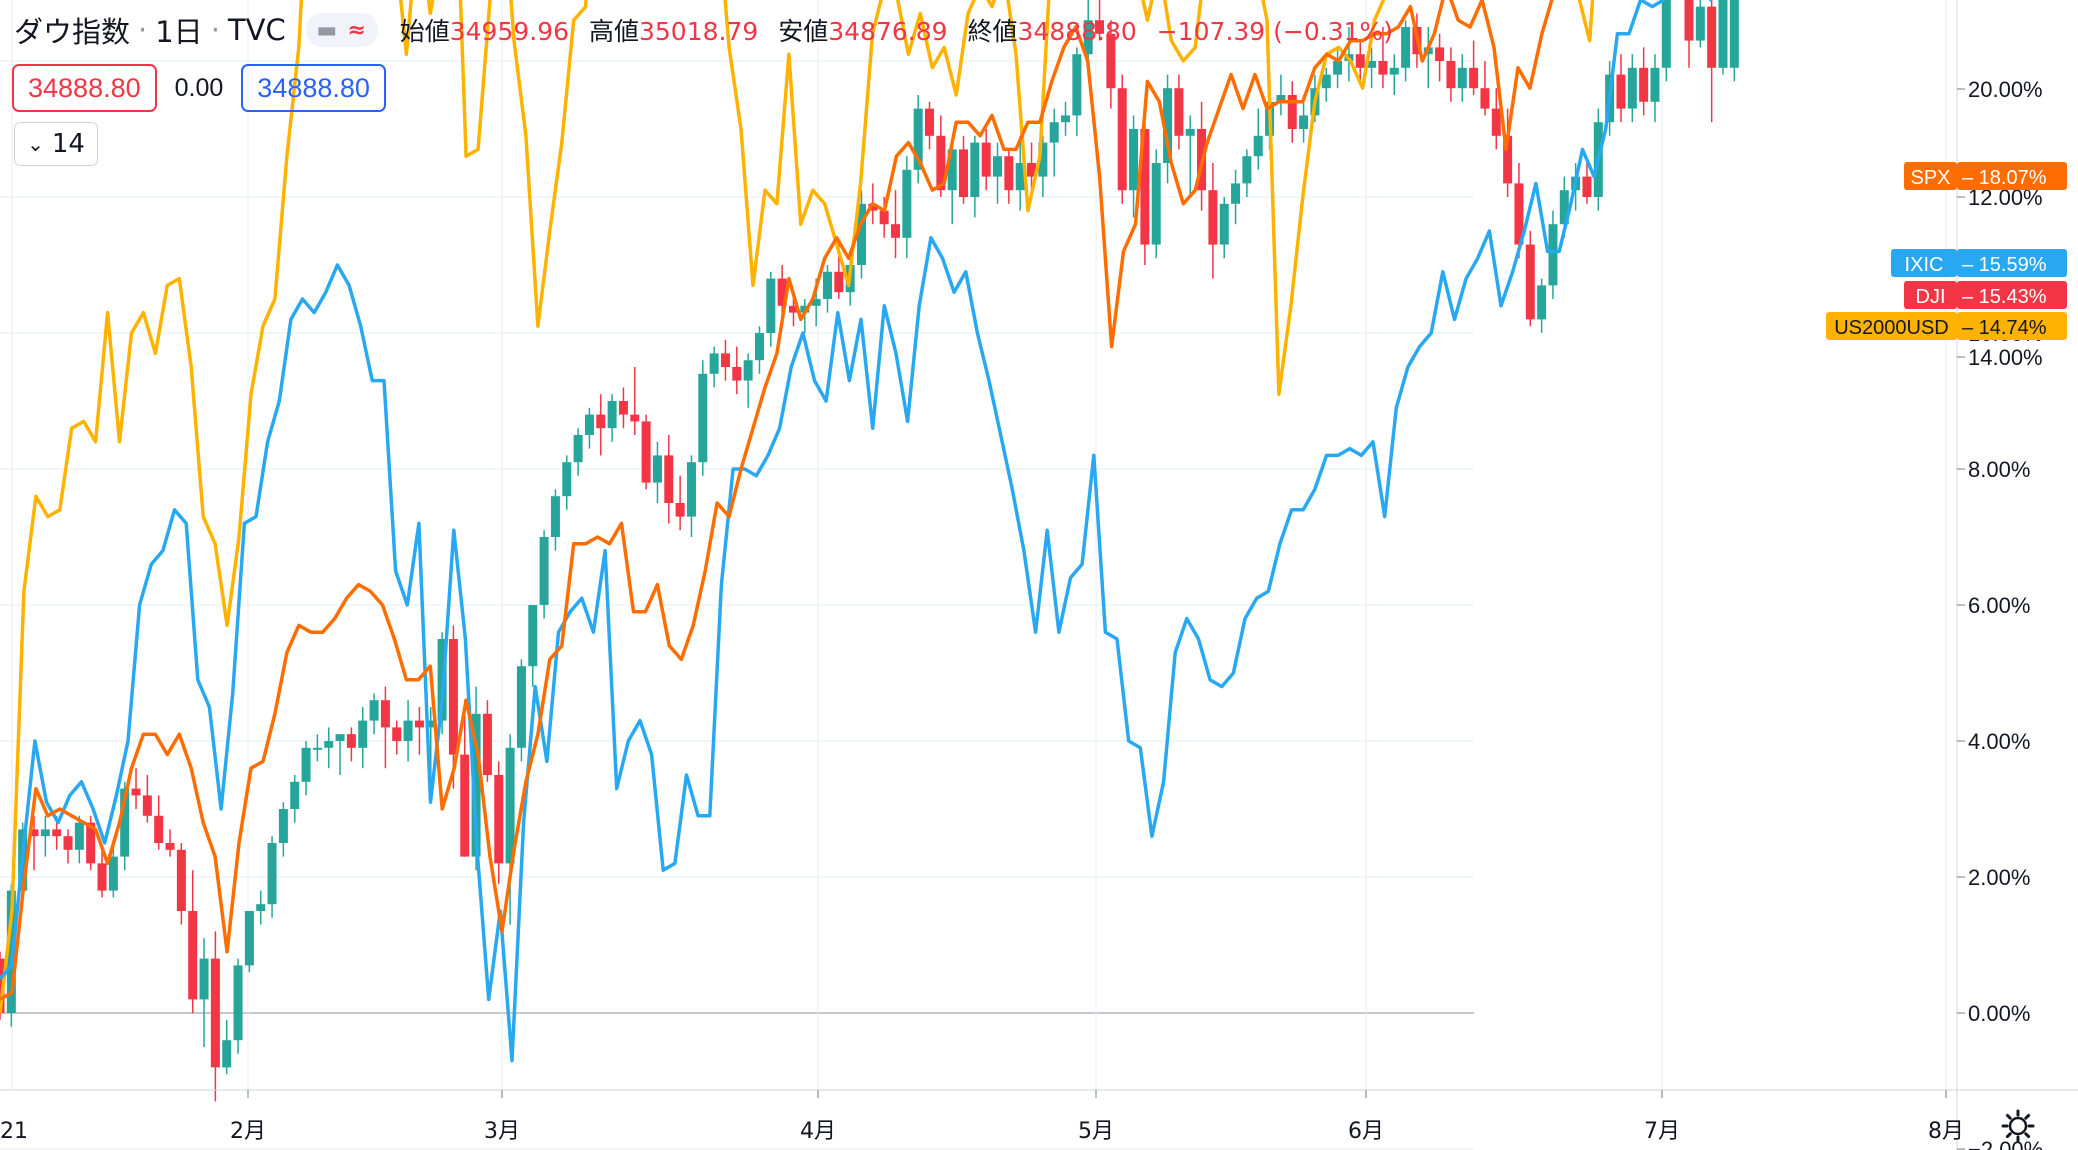 This screenshot has width=2078, height=1150. Describe the element at coordinates (72, 32) in the screenshot. I see `symbol-name: ダウ指数` at that location.